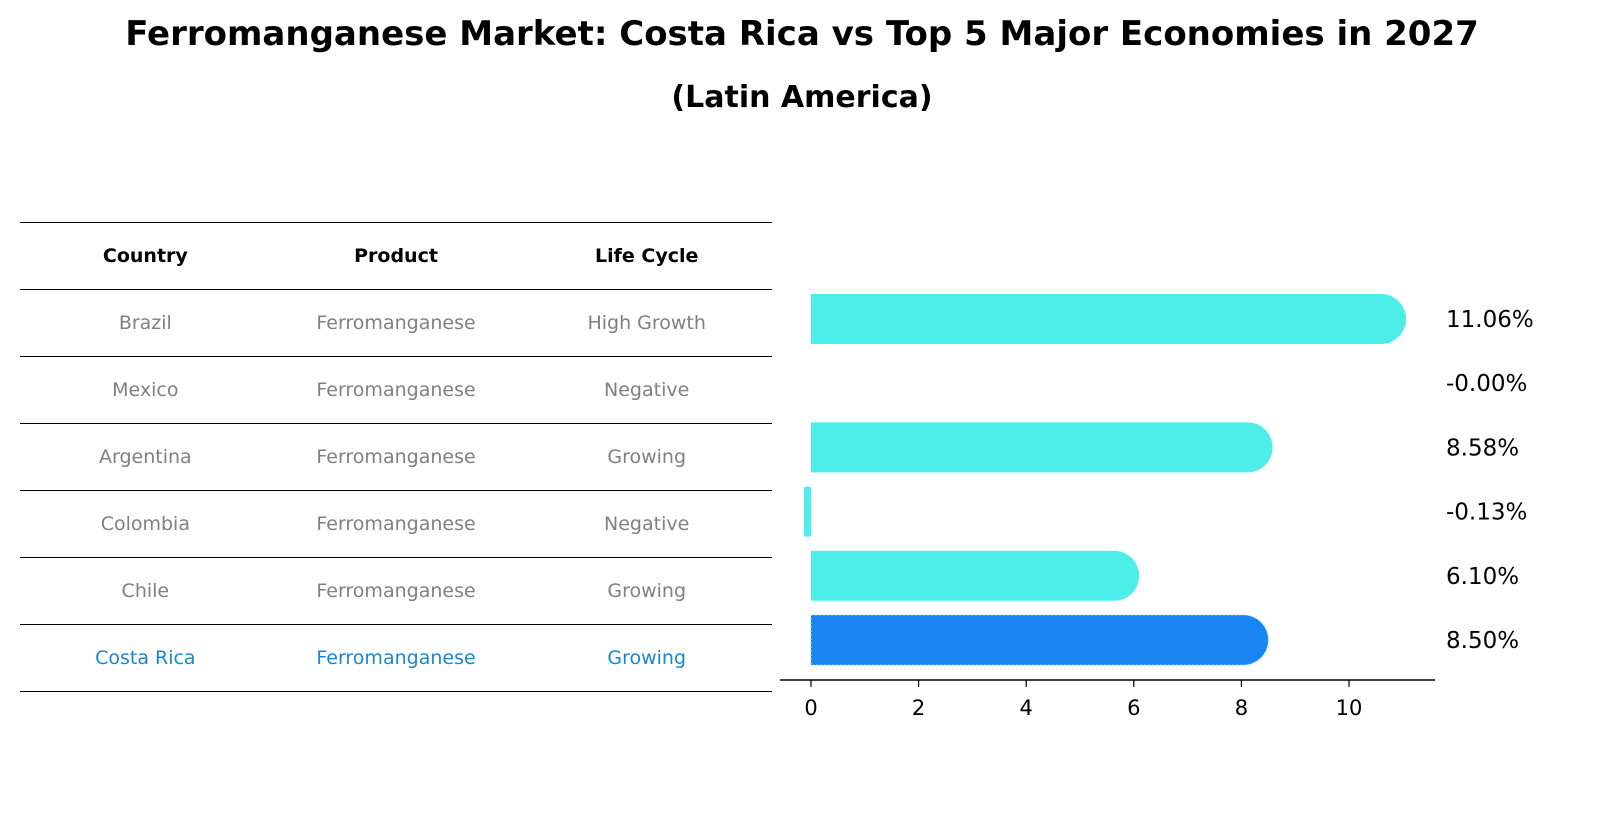  What do you see at coordinates (1026, 708) in the screenshot?
I see `x-tick-label: 4` at bounding box center [1026, 708].